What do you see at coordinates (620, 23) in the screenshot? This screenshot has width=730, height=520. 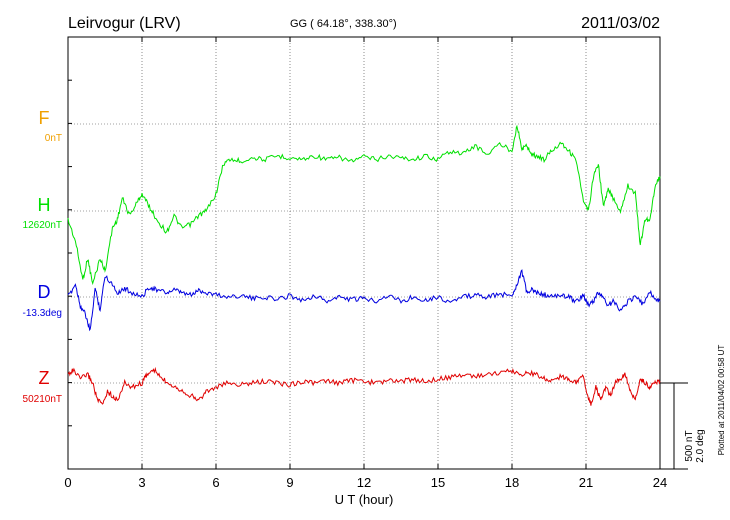 I see `chart-date: 2011/03/02` at bounding box center [620, 23].